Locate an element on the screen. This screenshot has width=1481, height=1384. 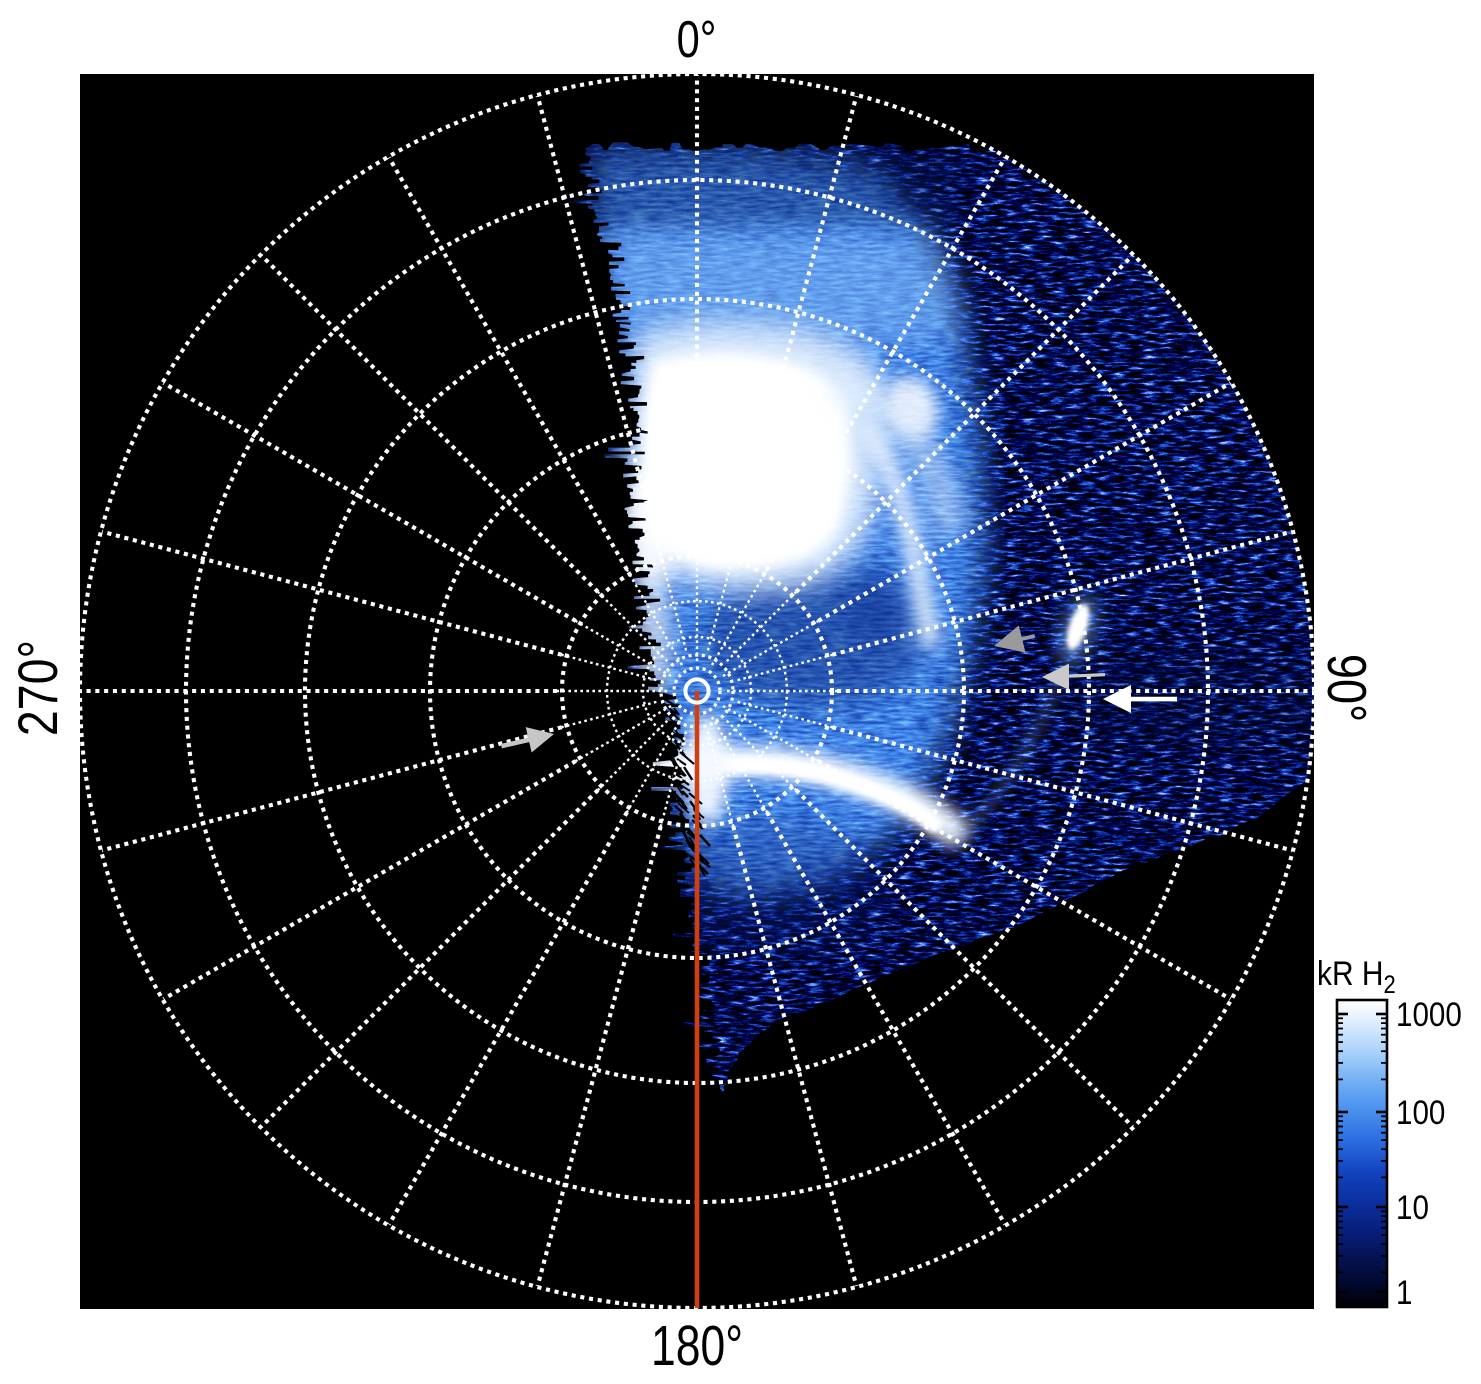
svg-text: 0° is located at coordinates (697, 39).